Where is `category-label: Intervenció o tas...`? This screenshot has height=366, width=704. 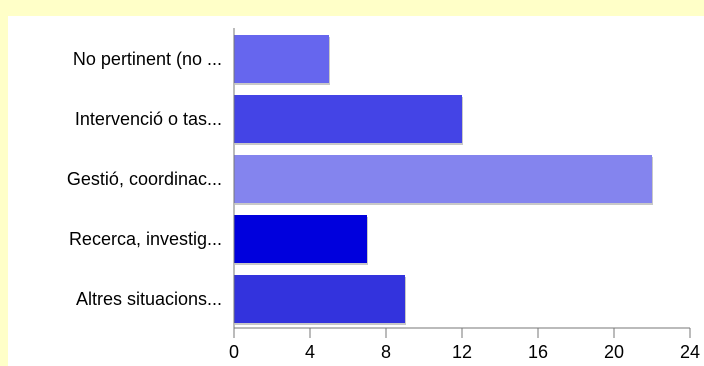
category-label: Intervenció o tas... is located at coordinates (148, 119).